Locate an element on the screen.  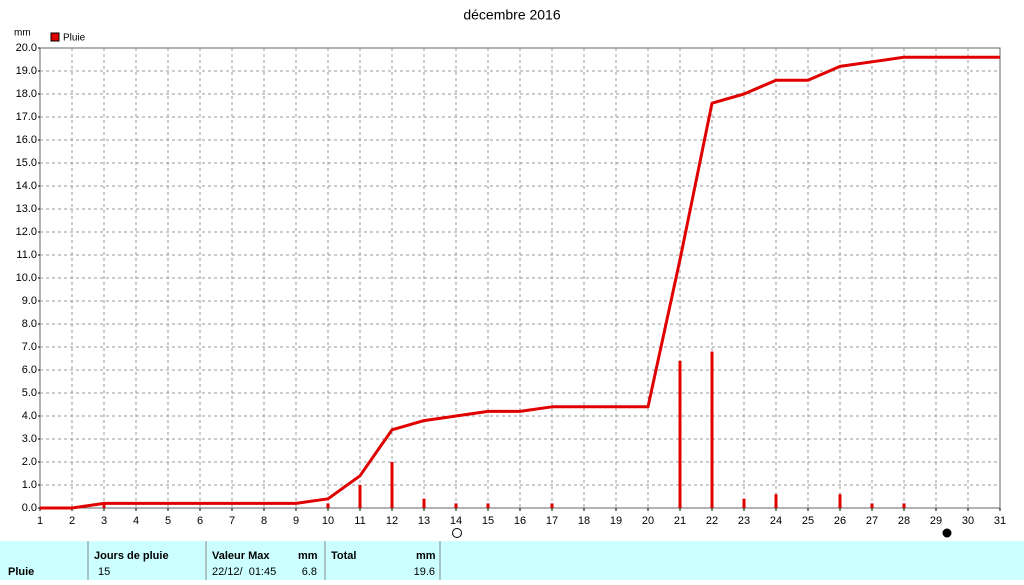
x-tick-label: 22 is located at coordinates (712, 521).